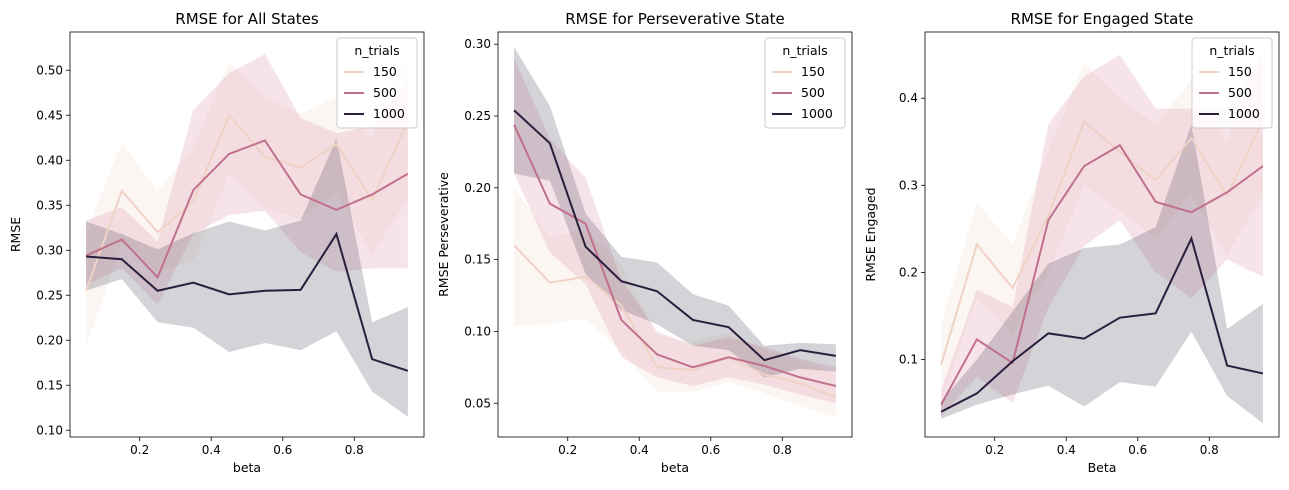  I want to click on y-tick-label: 0.45, so click(49, 115).